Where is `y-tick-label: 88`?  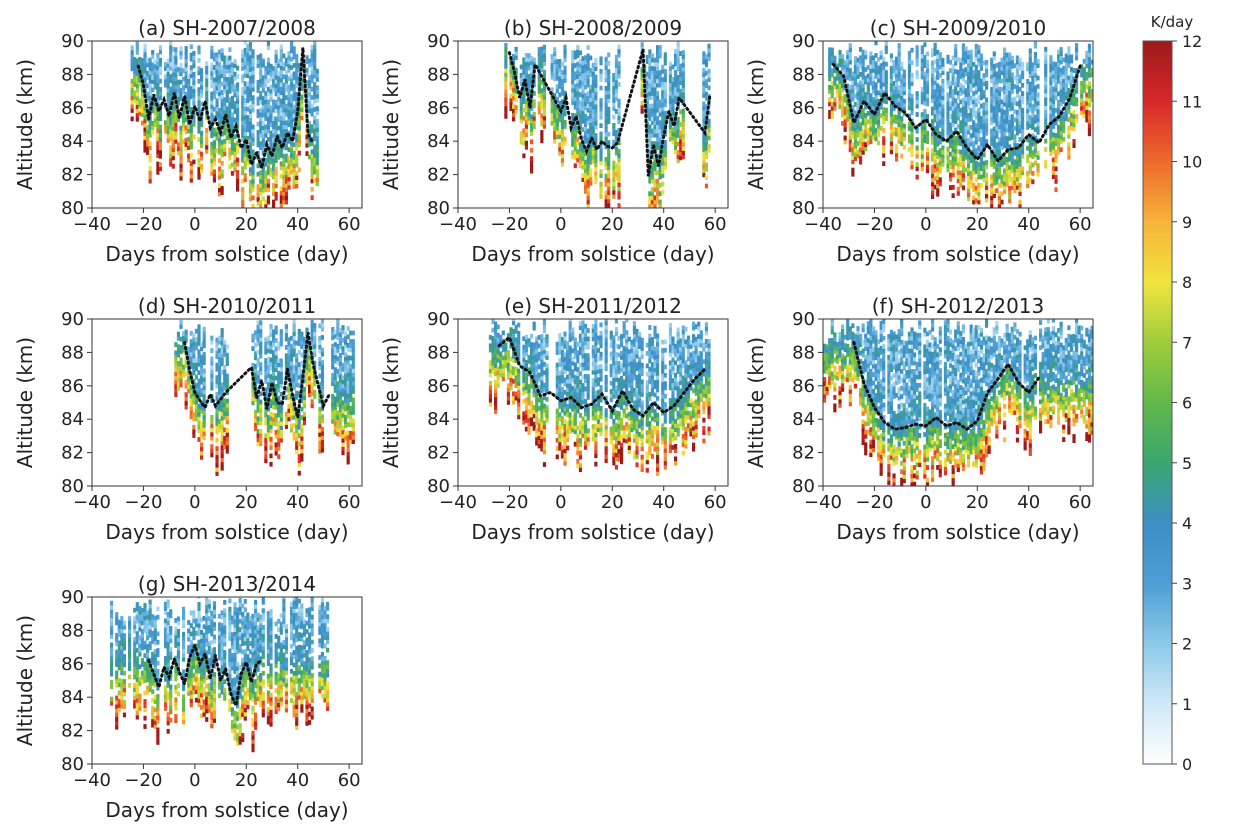 y-tick-label: 88 is located at coordinates (803, 74).